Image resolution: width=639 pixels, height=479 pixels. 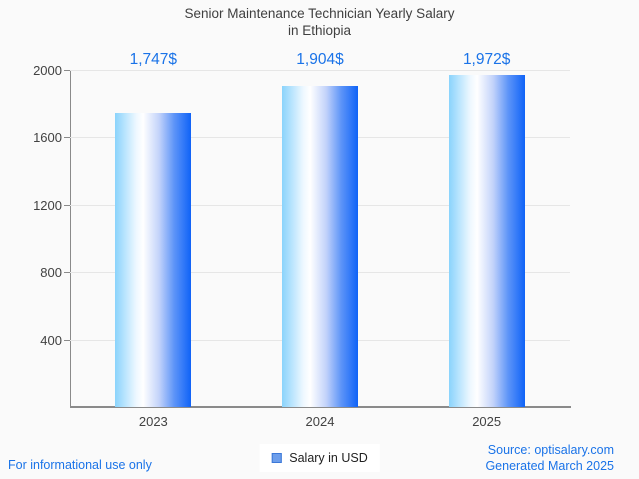 What do you see at coordinates (276, 458) in the screenshot?
I see `legend-swatch-icon` at bounding box center [276, 458].